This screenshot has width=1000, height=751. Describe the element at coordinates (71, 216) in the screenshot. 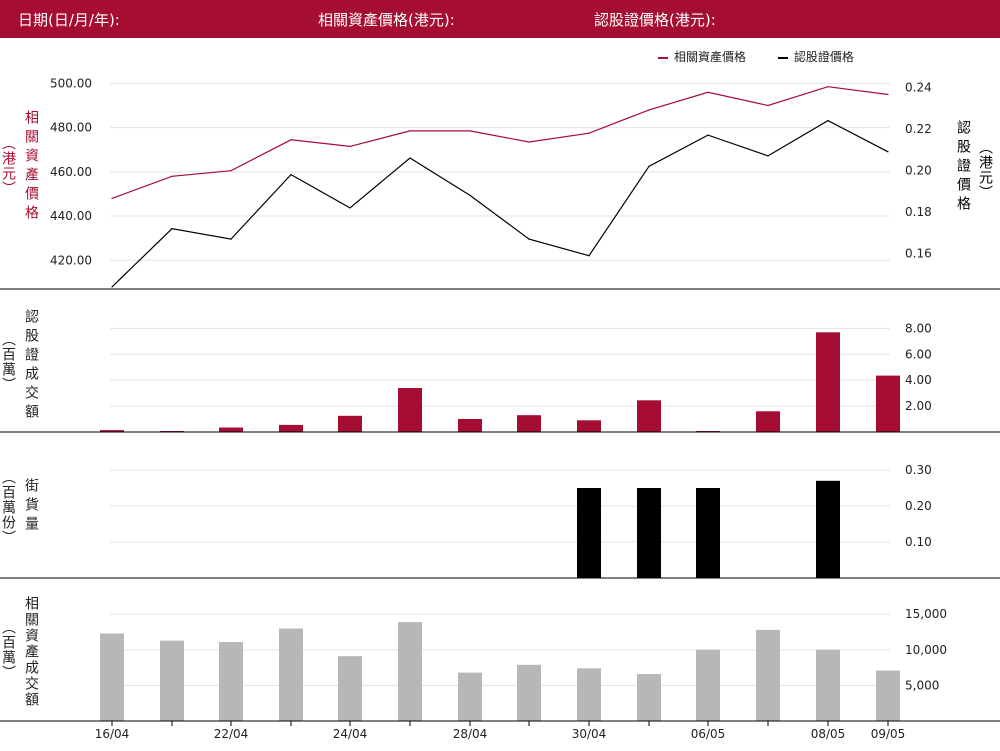

I see `price-left-tick-label: 440.00` at that location.